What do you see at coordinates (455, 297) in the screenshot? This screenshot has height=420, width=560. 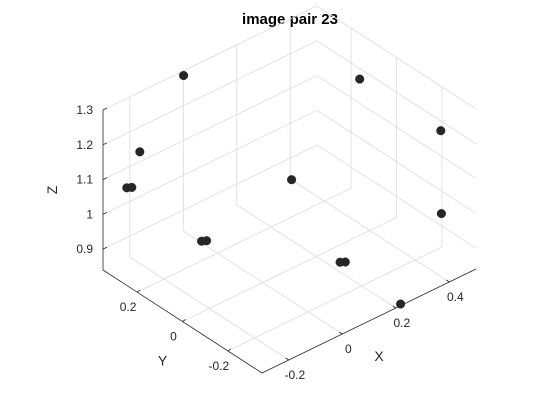 I see `x-tick-label: 0.4` at bounding box center [455, 297].